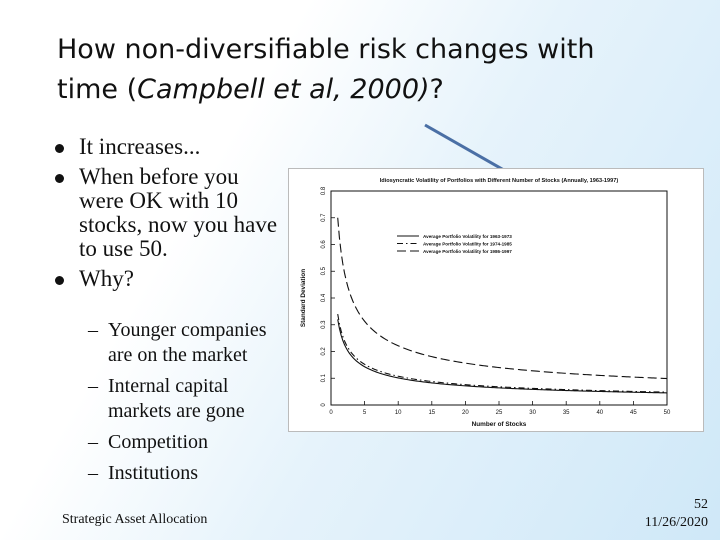 Image resolution: width=720 pixels, height=540 pixels. Describe the element at coordinates (177, 342) in the screenshot. I see `sub-bullet-item: – Younger companies are on the market` at that location.